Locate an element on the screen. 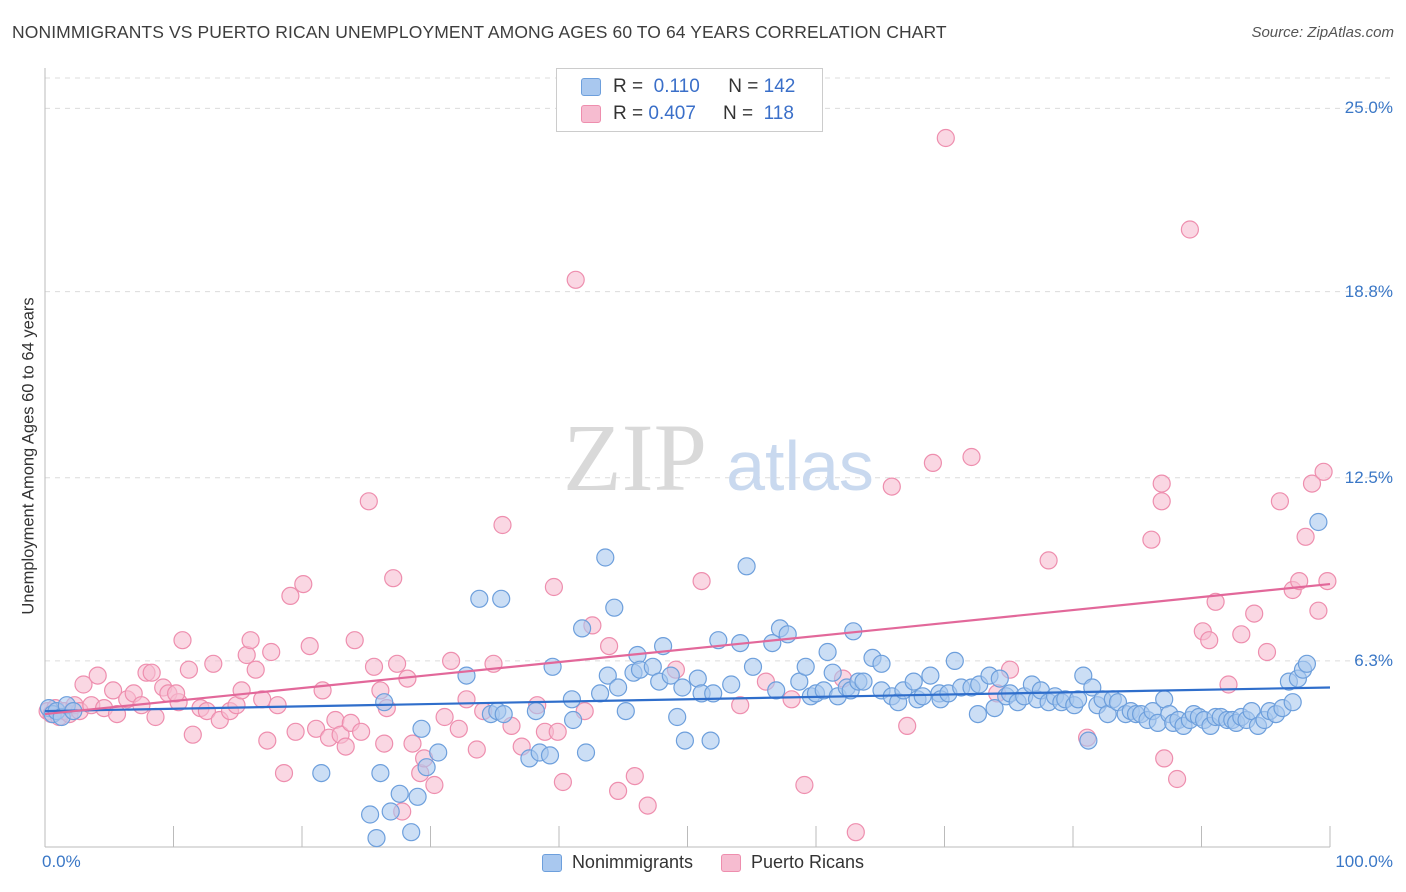 This screenshot has width=1406, height=892. r-value: 0.407 is located at coordinates (672, 113).